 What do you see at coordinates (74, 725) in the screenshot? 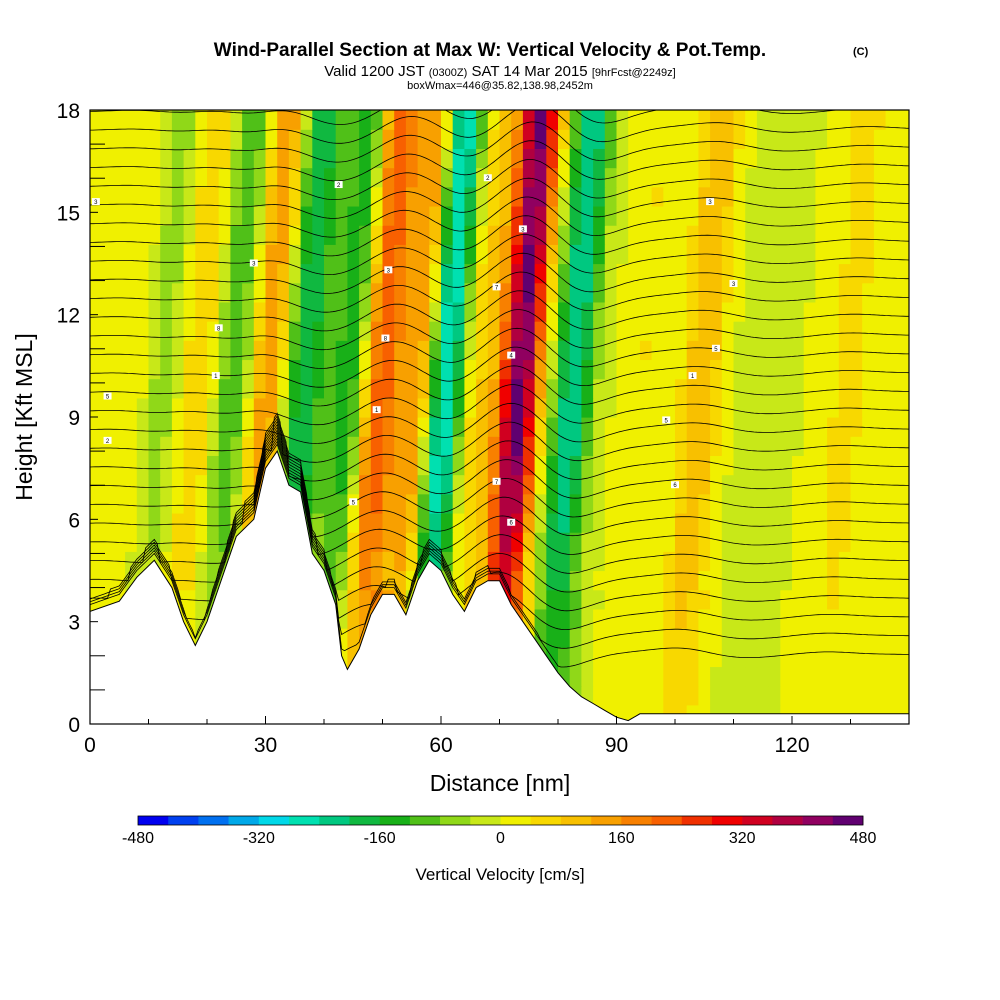
I see `y-tick-label: 0` at bounding box center [74, 725].